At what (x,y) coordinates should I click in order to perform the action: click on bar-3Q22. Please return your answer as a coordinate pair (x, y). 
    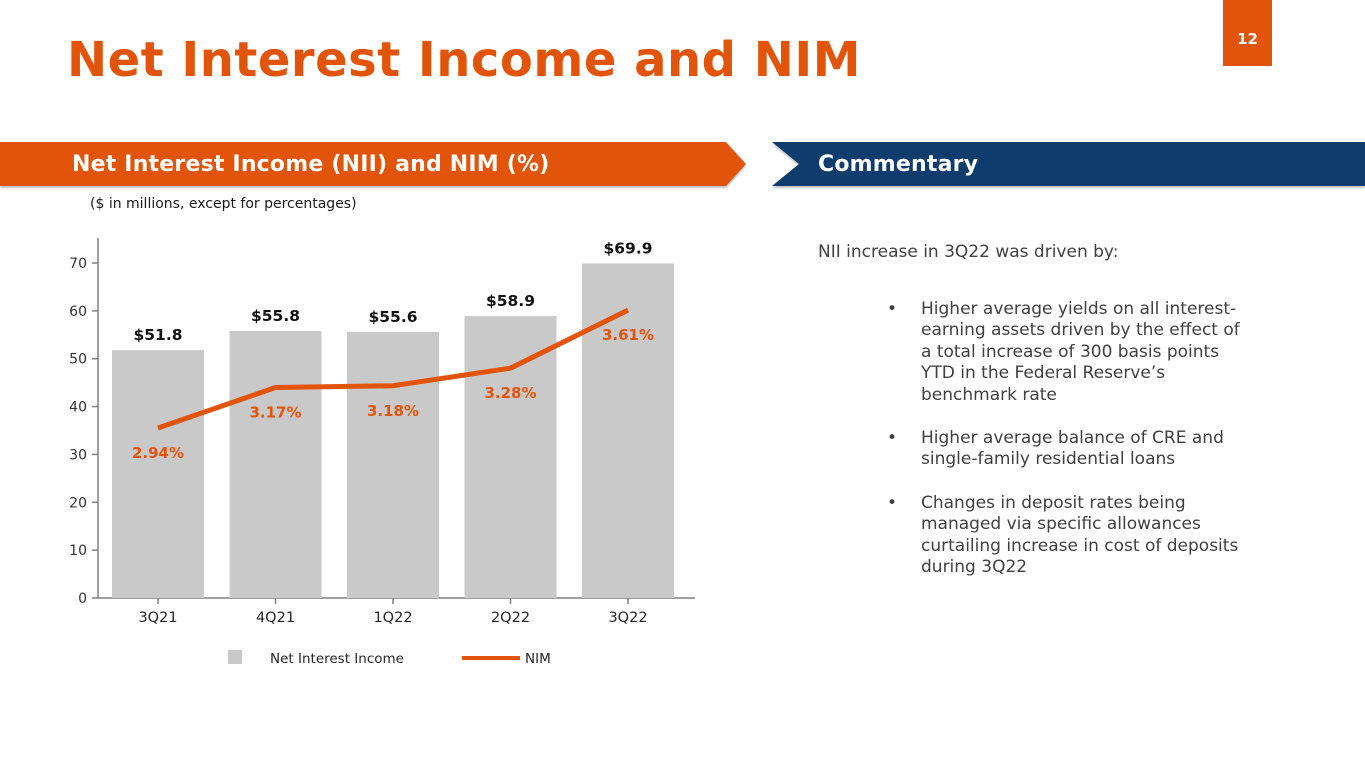
    Looking at the image, I should click on (628, 430).